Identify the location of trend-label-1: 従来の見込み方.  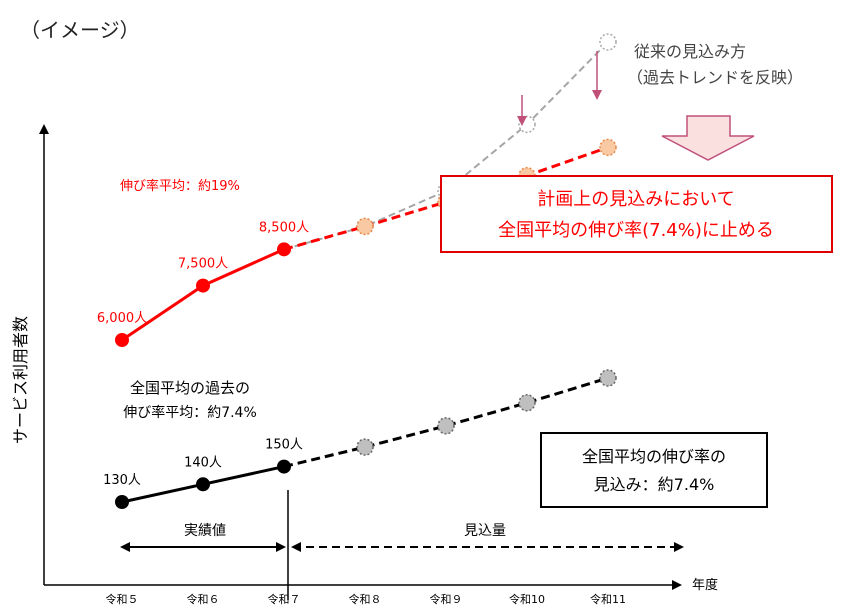
(690, 51).